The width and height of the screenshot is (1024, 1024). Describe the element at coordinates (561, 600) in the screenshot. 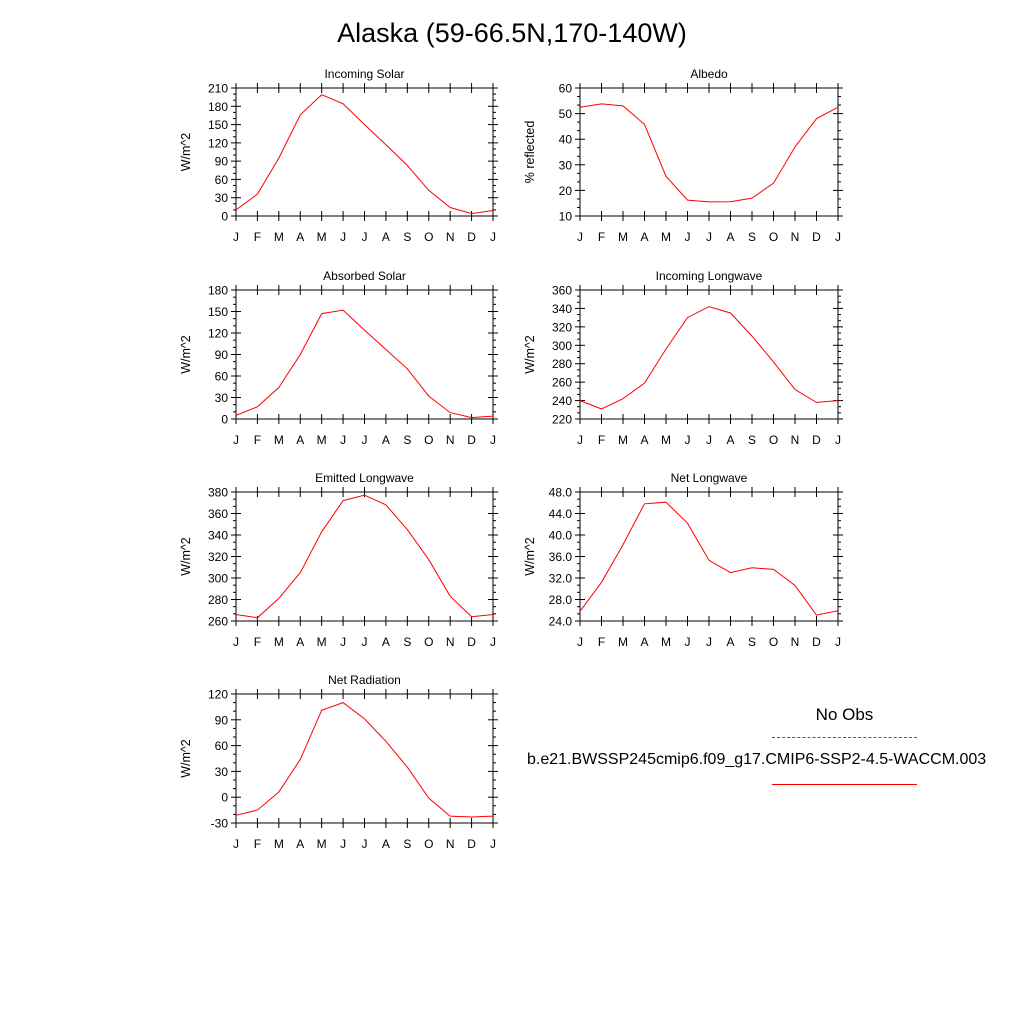

I see `ytick-label: 28.0` at that location.